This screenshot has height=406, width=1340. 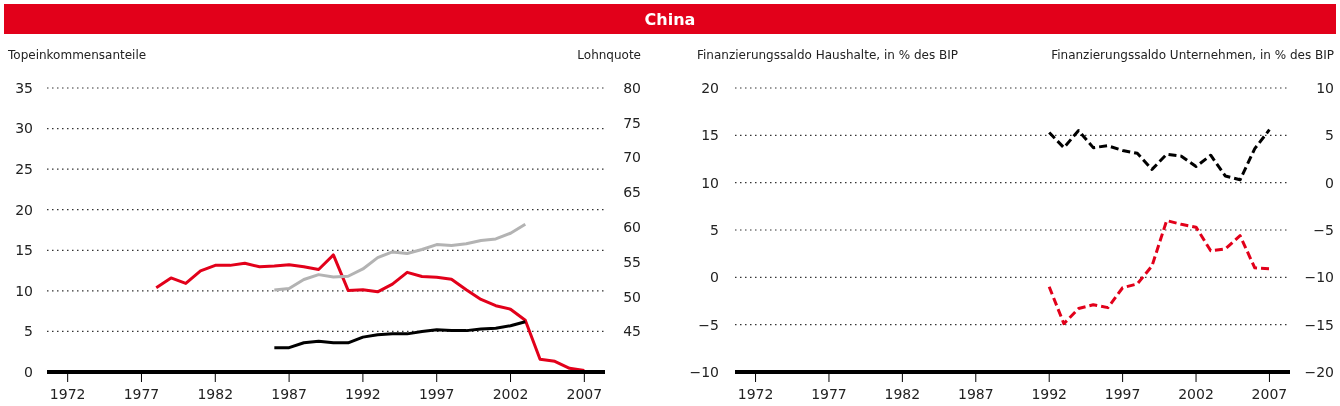 What do you see at coordinates (1329, 182) in the screenshot?
I see `y2-tick-label: 0` at bounding box center [1329, 182].